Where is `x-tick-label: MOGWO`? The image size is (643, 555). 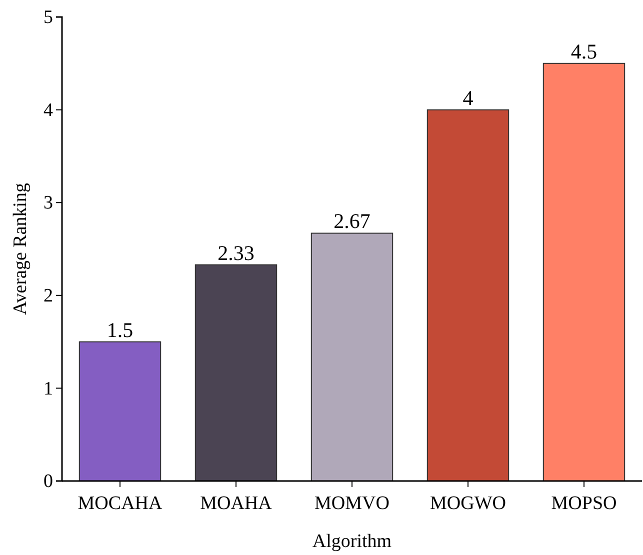 x-tick-label: MOGWO is located at coordinates (468, 503).